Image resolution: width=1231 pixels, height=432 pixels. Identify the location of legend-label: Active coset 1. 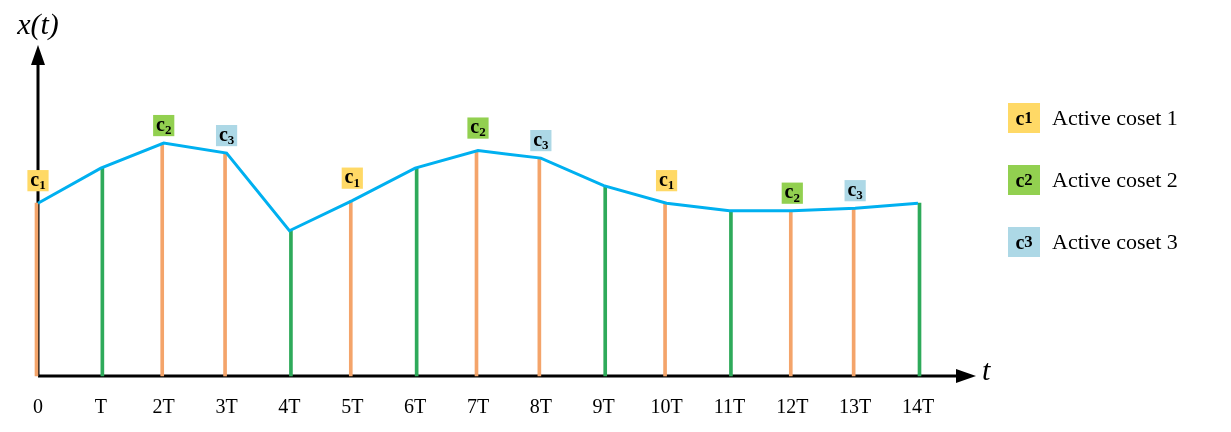
(1115, 118).